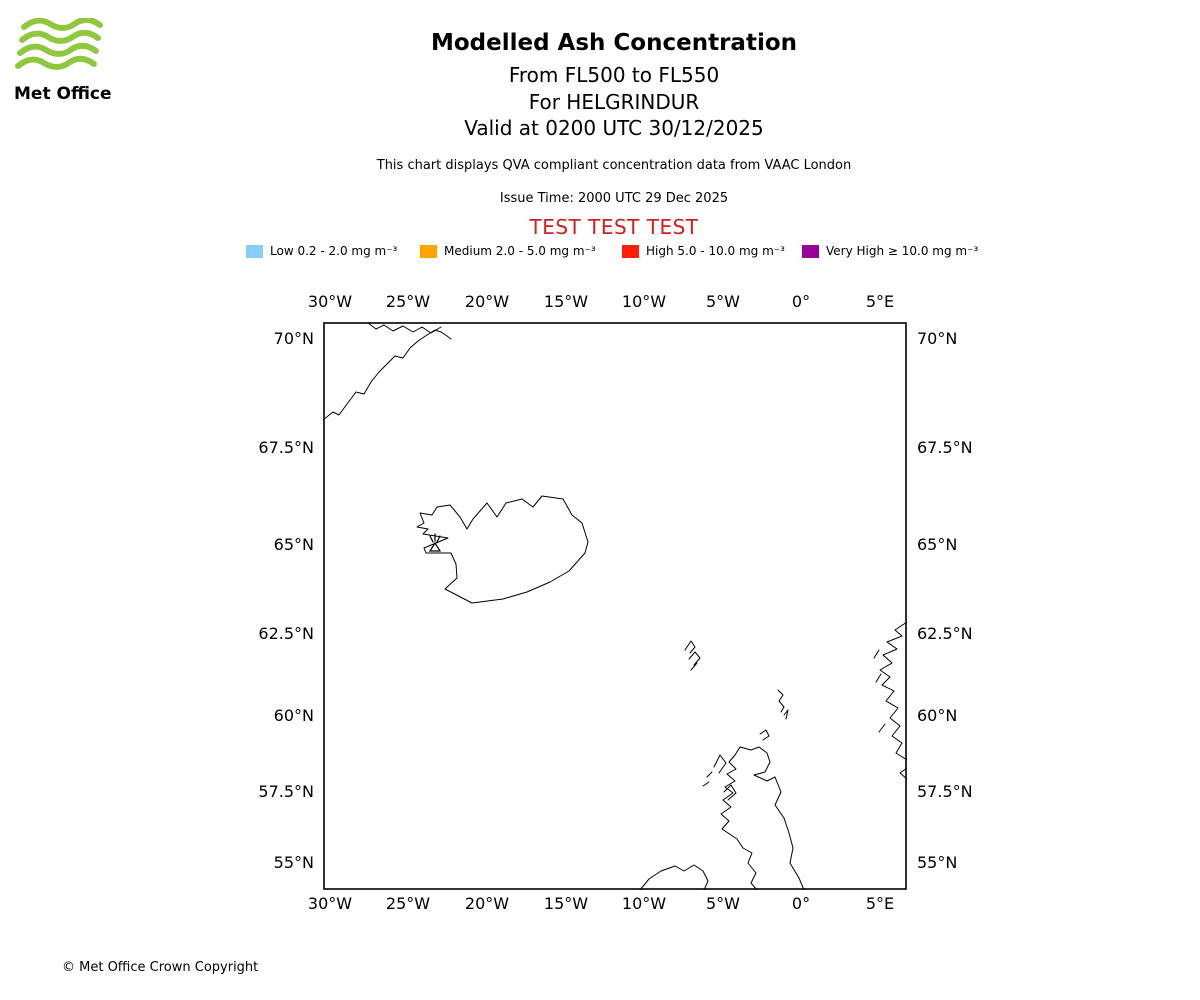 Image resolution: width=1200 pixels, height=1000 pixels. I want to click on logo-waves-icon, so click(59, 43).